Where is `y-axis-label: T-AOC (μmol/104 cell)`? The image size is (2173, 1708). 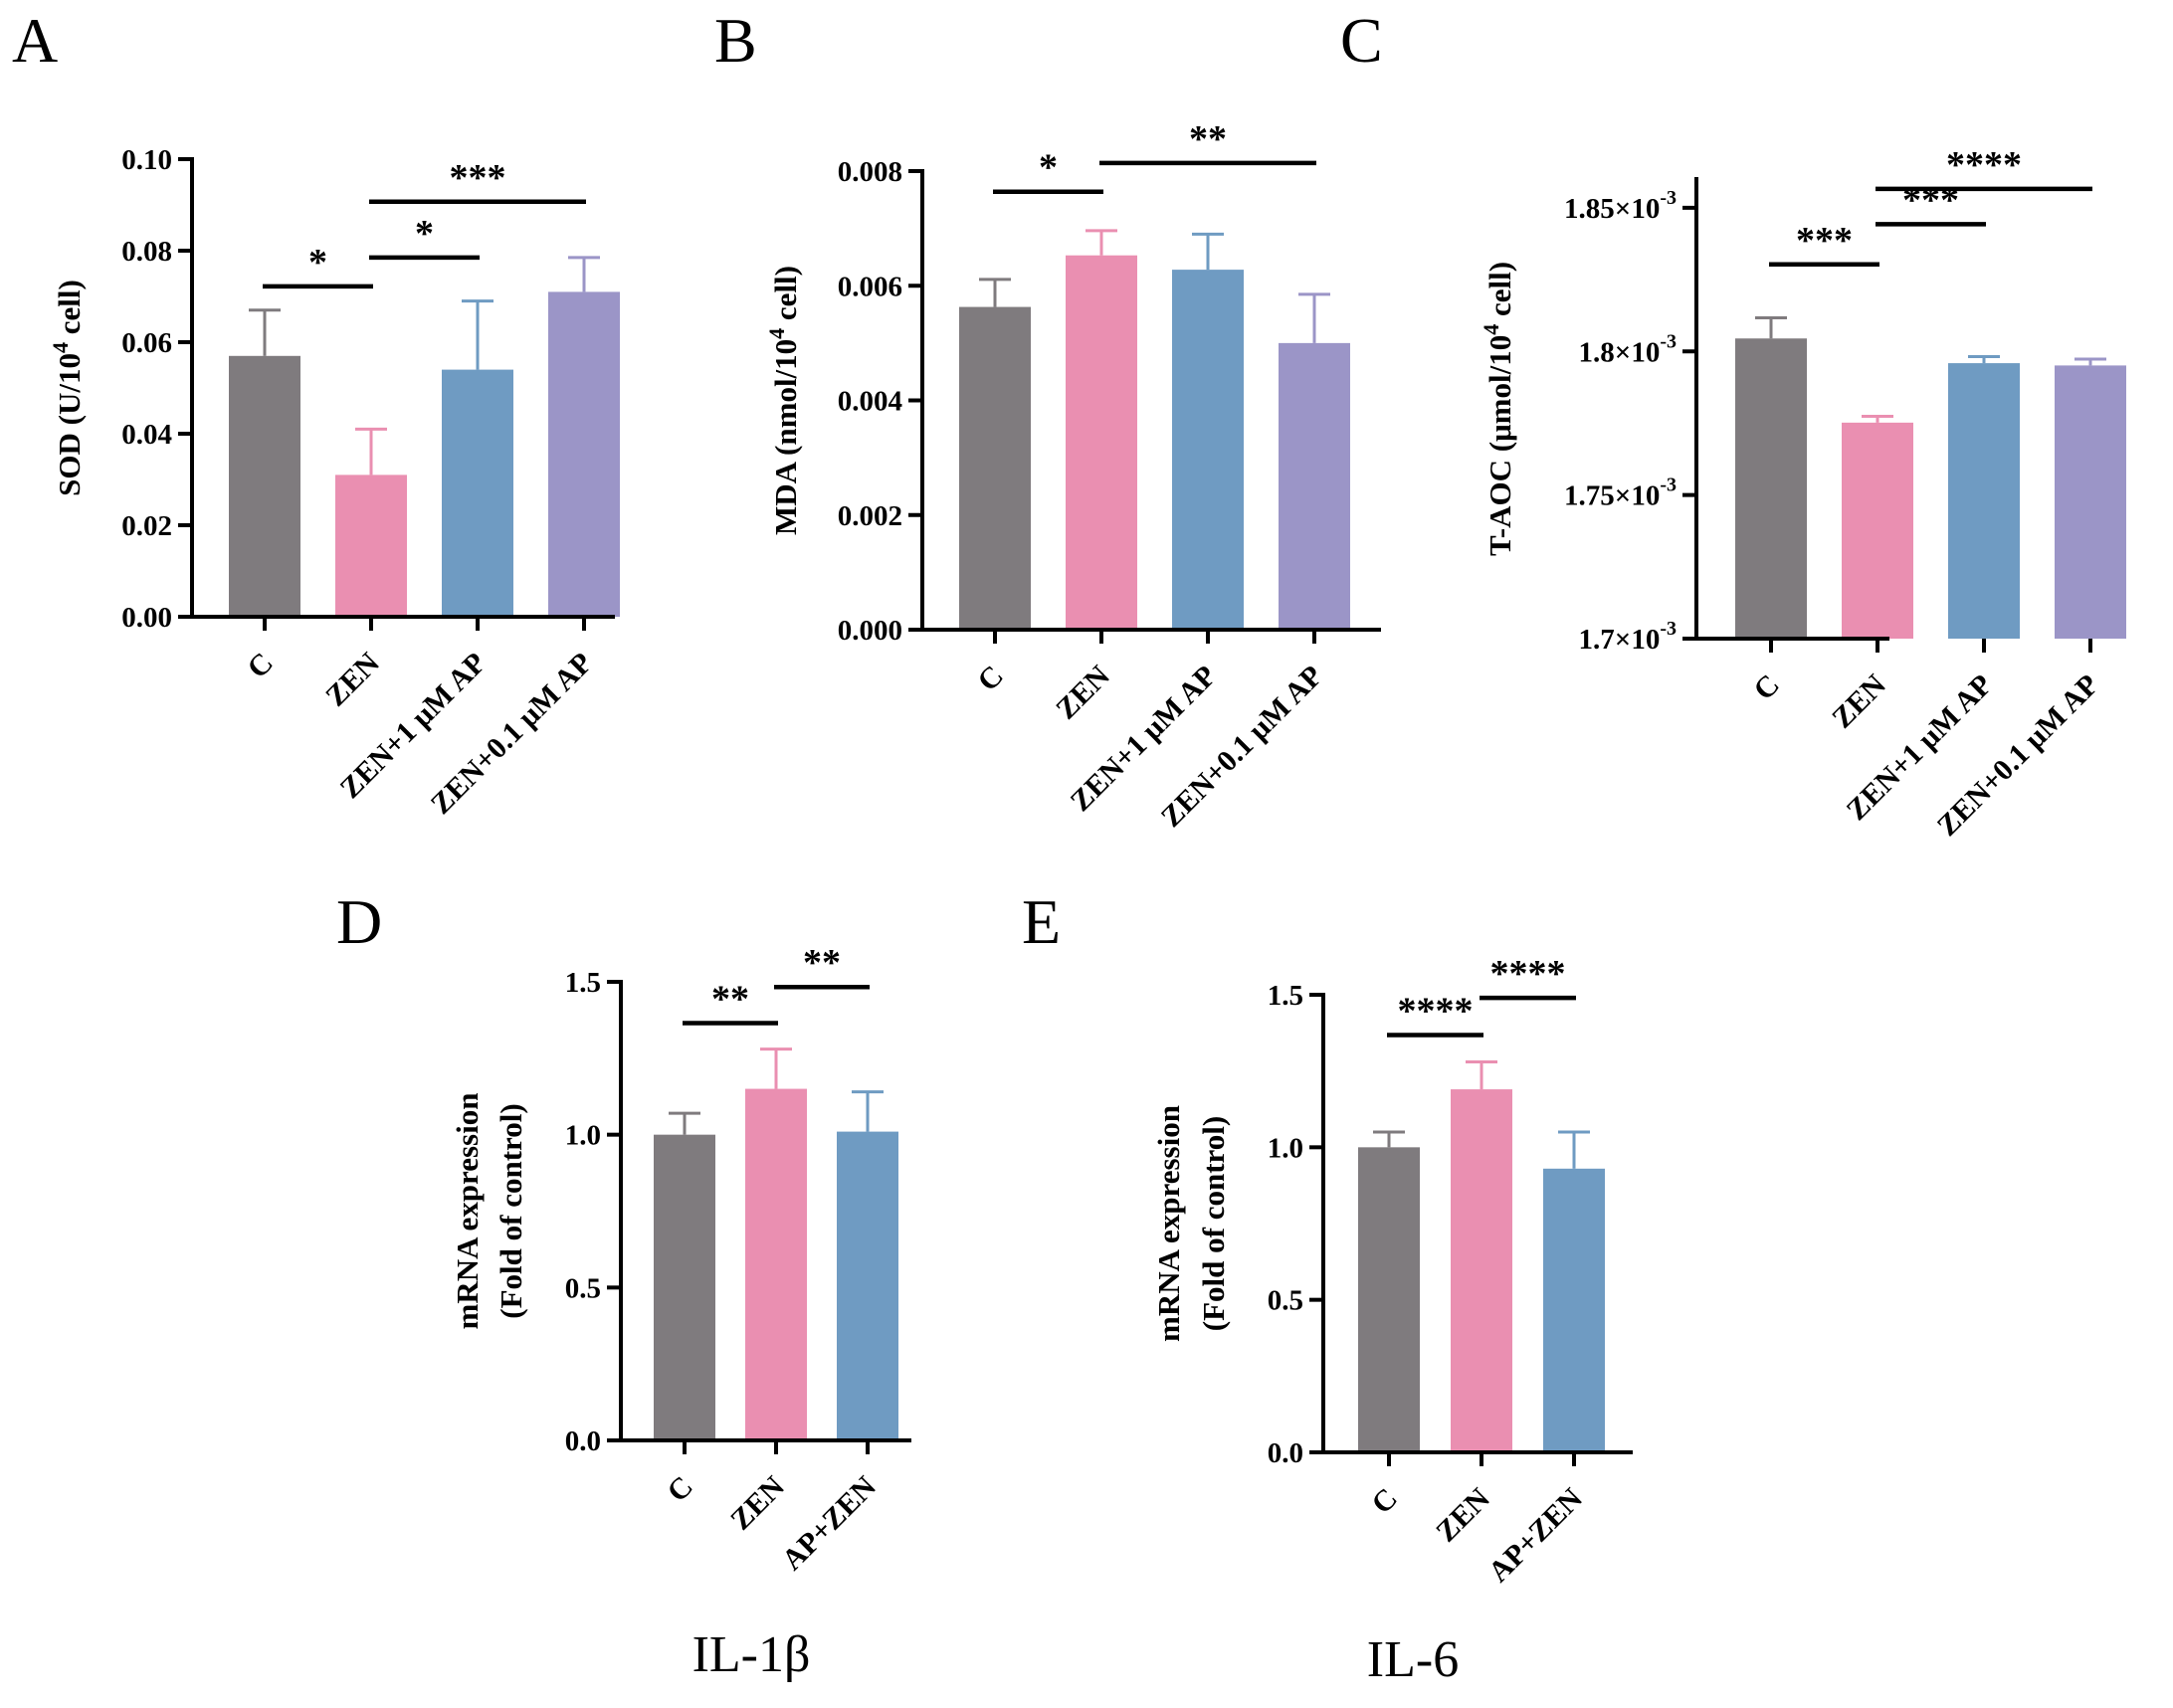
y-axis-label: T-AOC (μmol/104 cell) is located at coordinates (1498, 409).